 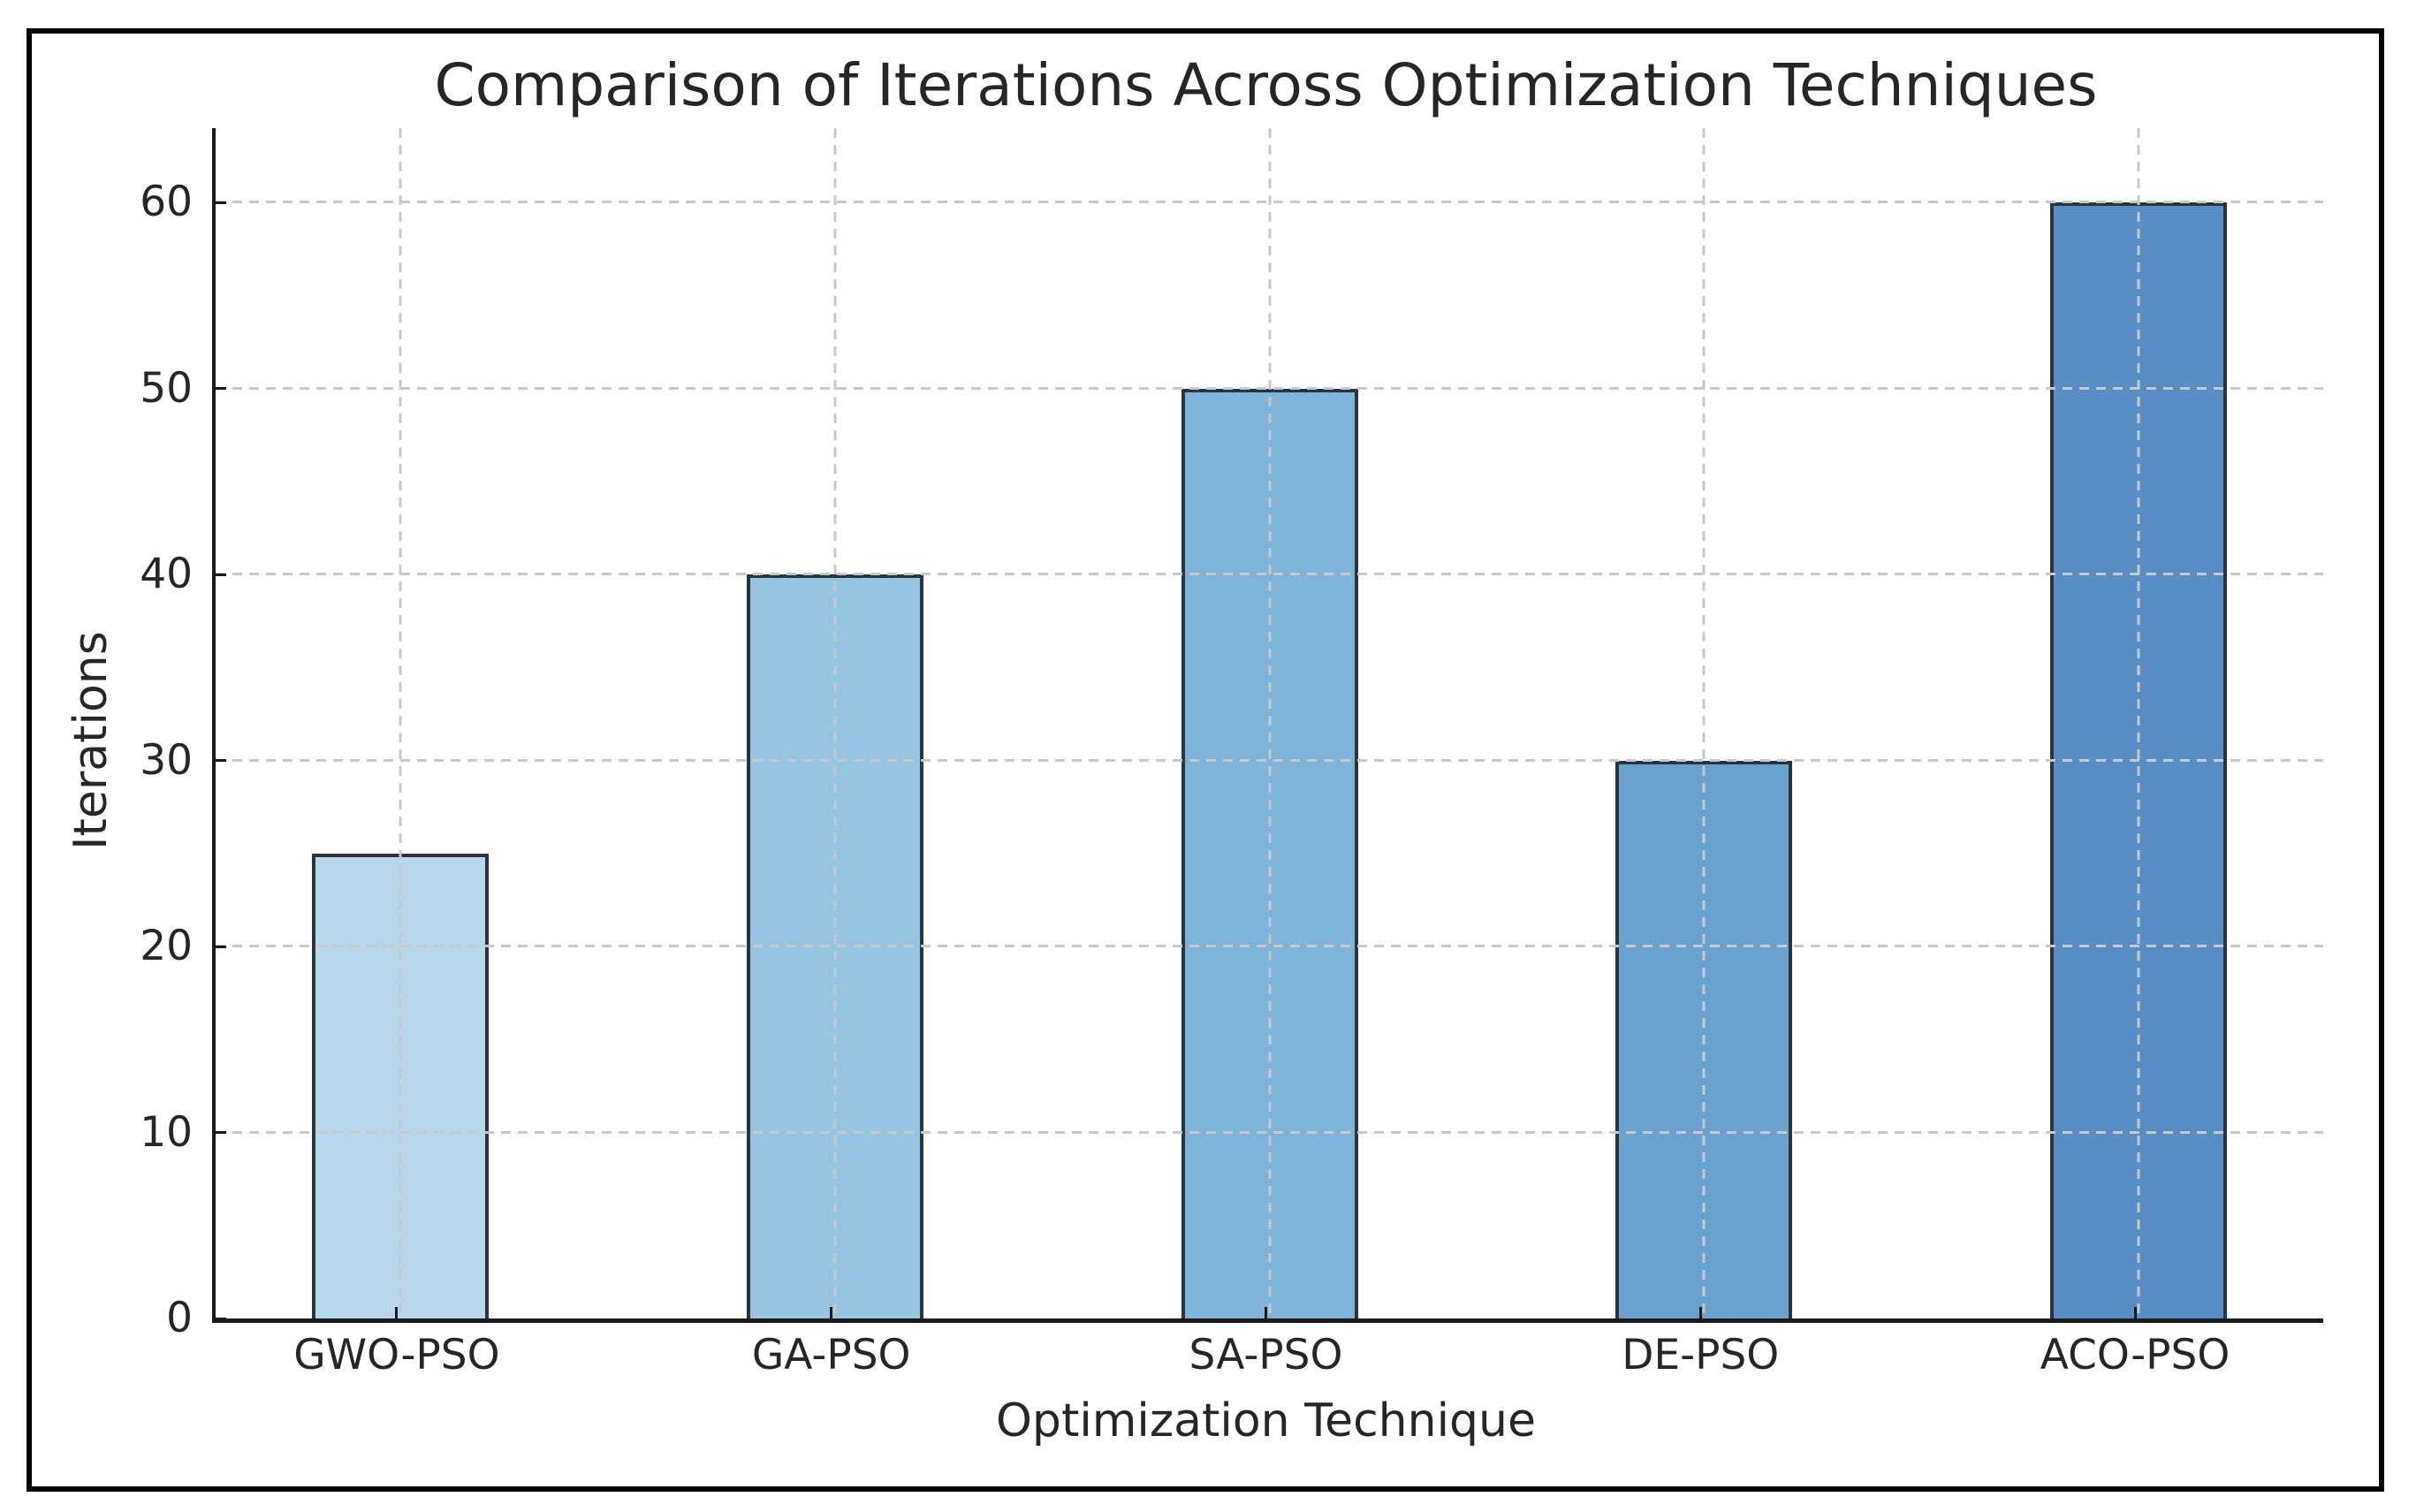 I want to click on h-gridline, so click(x=1269, y=202).